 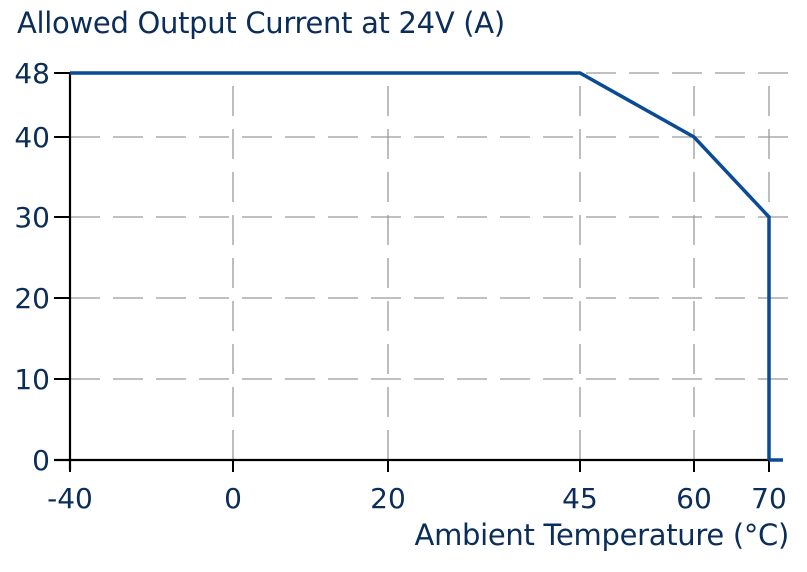 What do you see at coordinates (602, 535) in the screenshot?
I see `x-axis-label: Ambient Temperature (°C)` at bounding box center [602, 535].